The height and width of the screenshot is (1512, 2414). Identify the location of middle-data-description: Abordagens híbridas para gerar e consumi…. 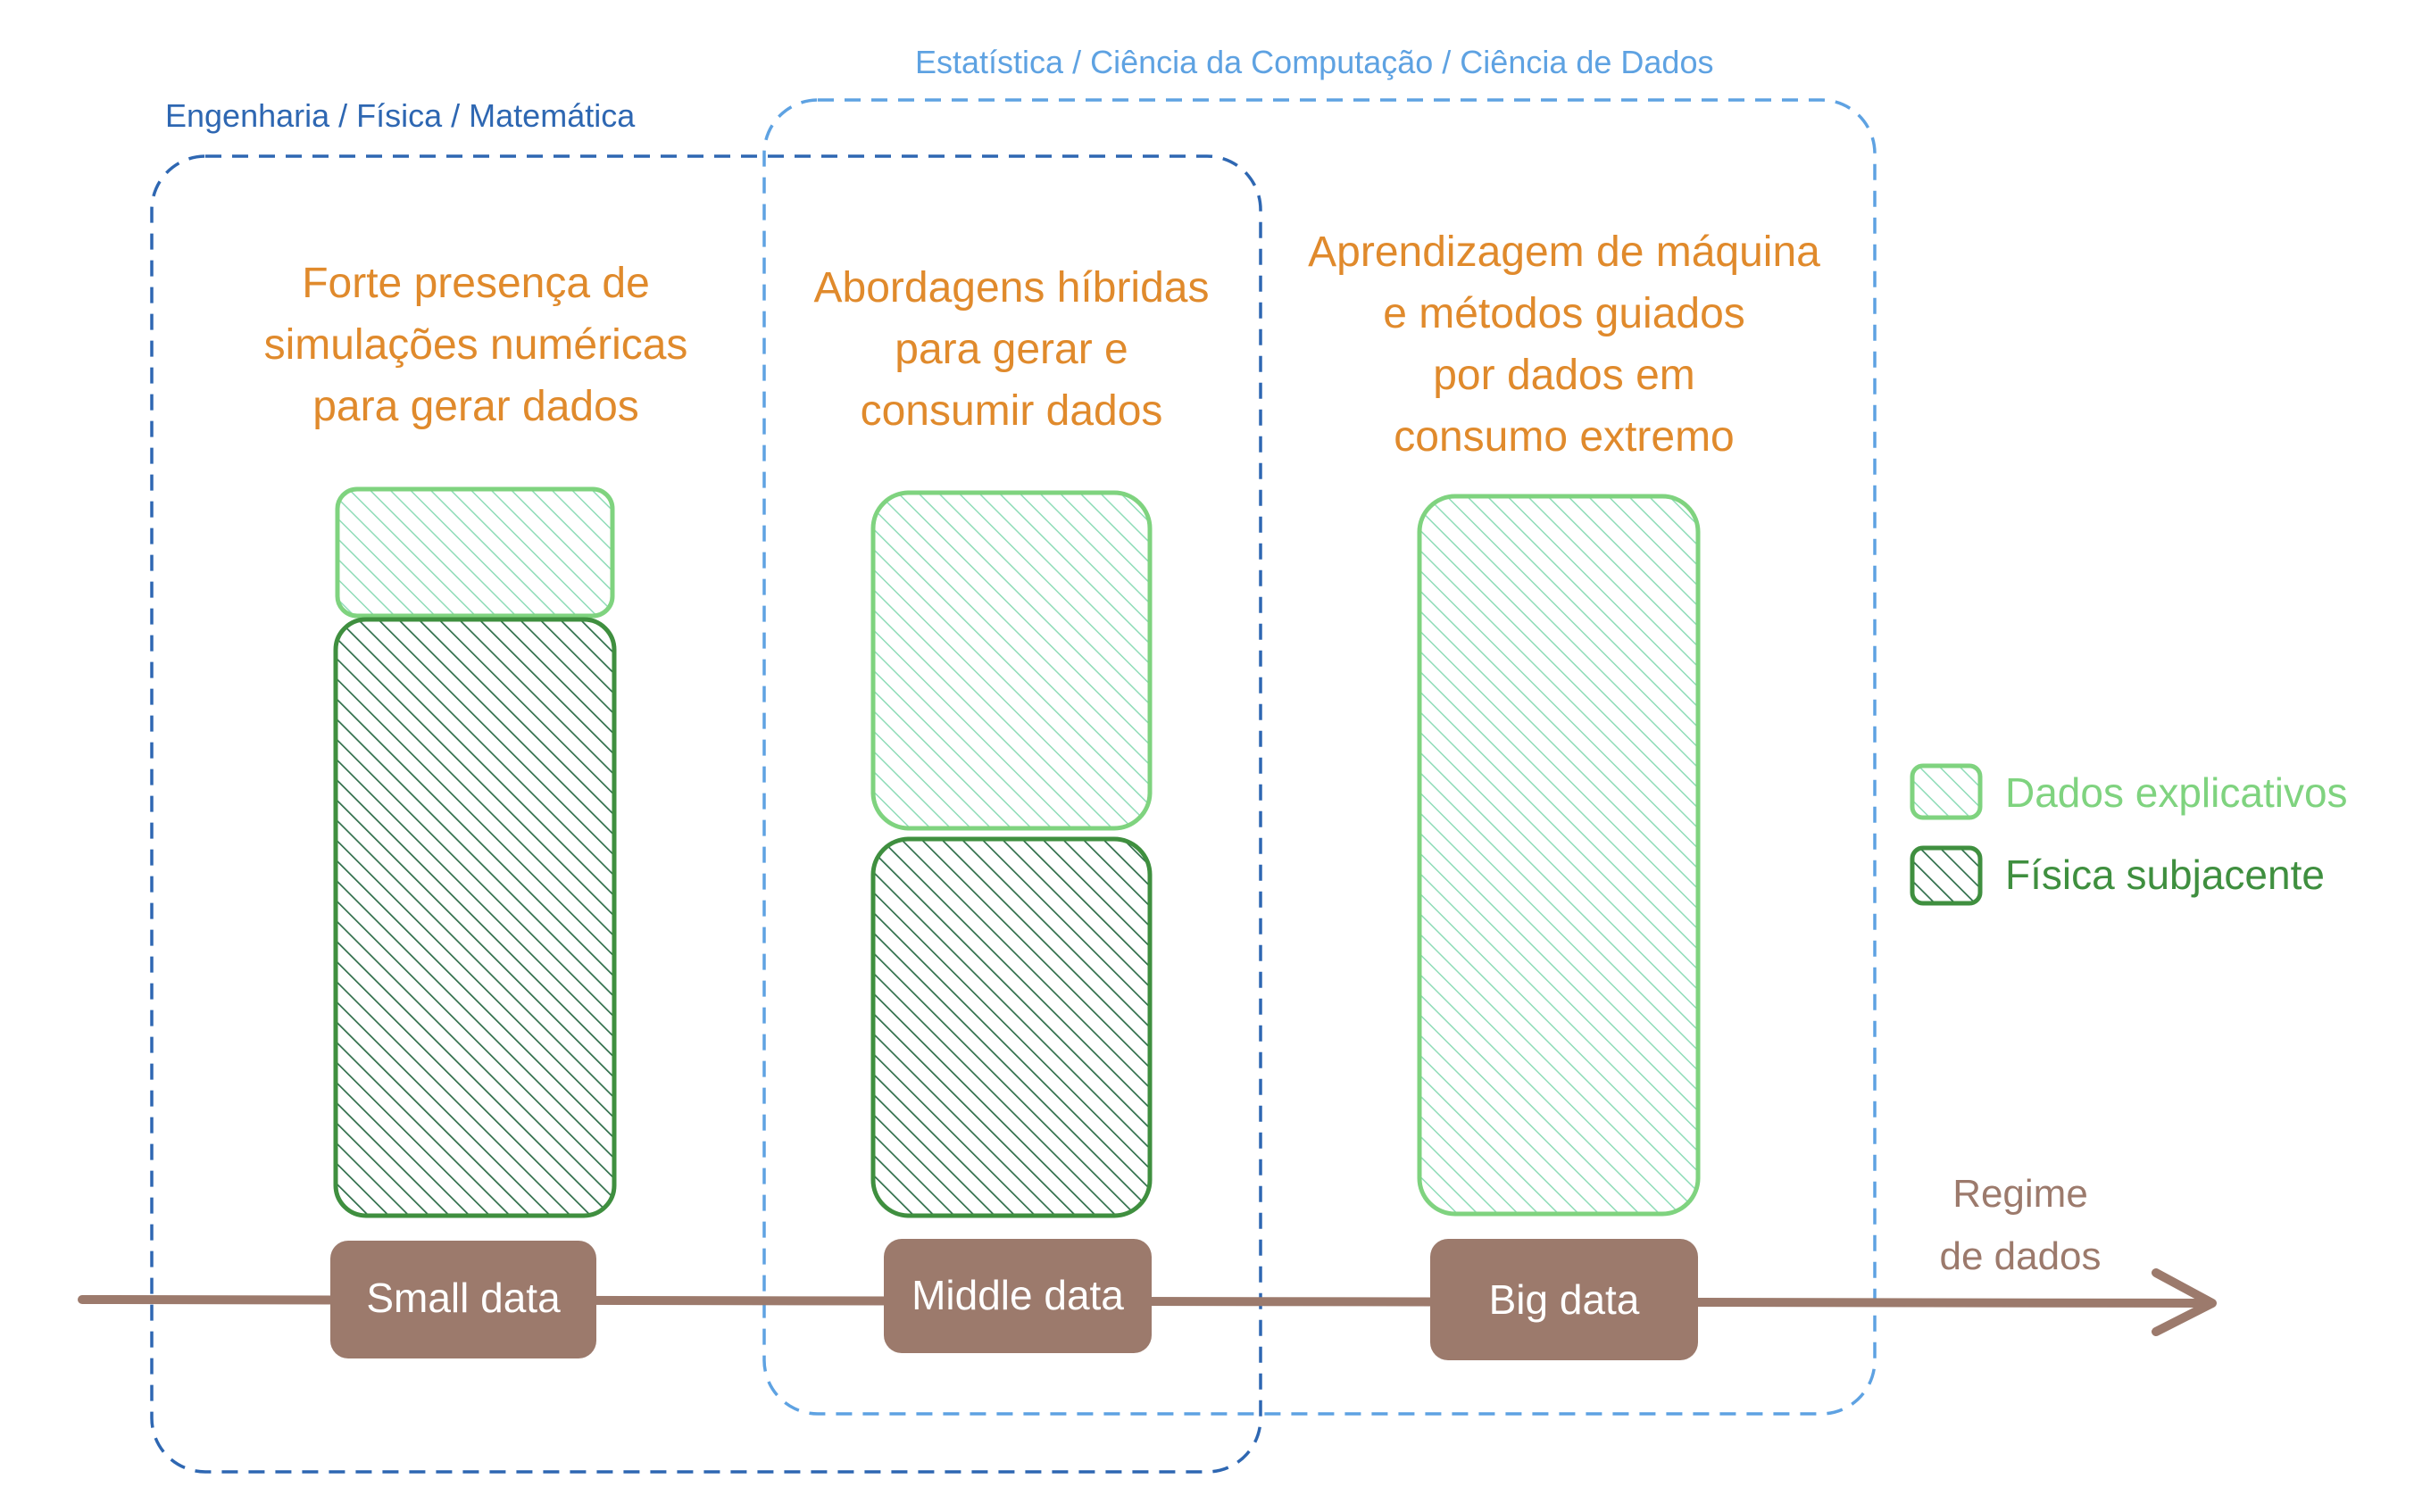
(1012, 349).